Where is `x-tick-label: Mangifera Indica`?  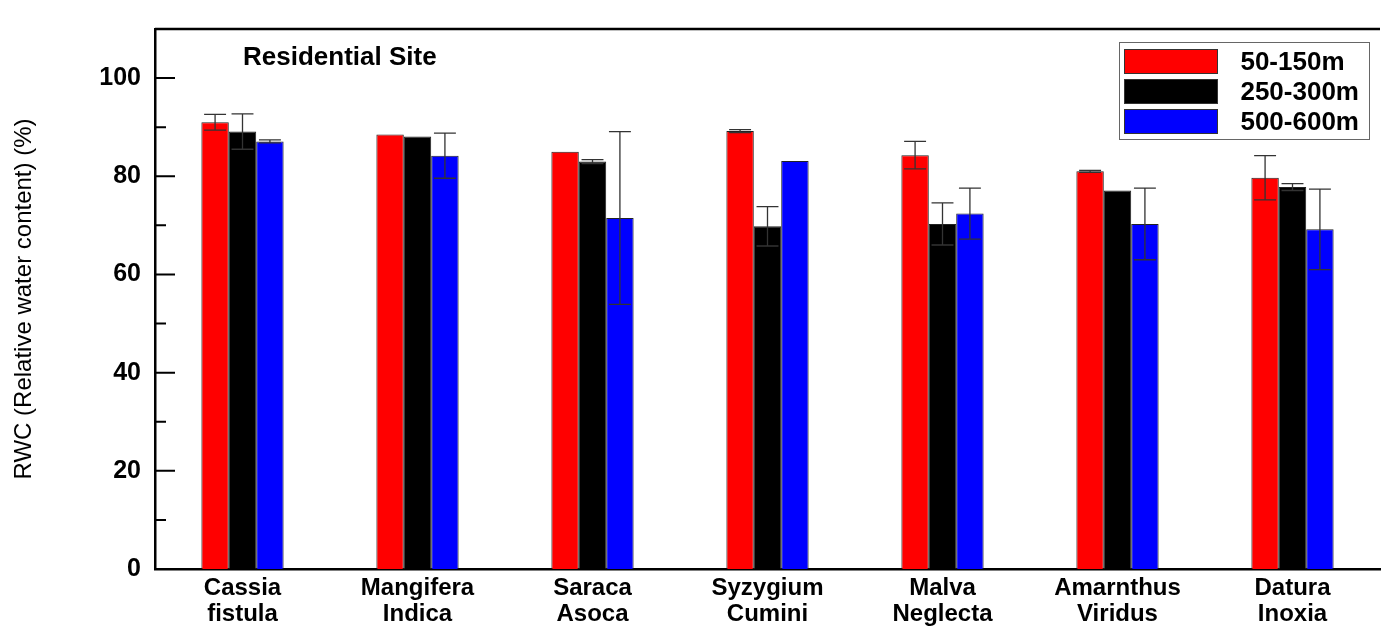 x-tick-label: Mangifera Indica is located at coordinates (417, 599).